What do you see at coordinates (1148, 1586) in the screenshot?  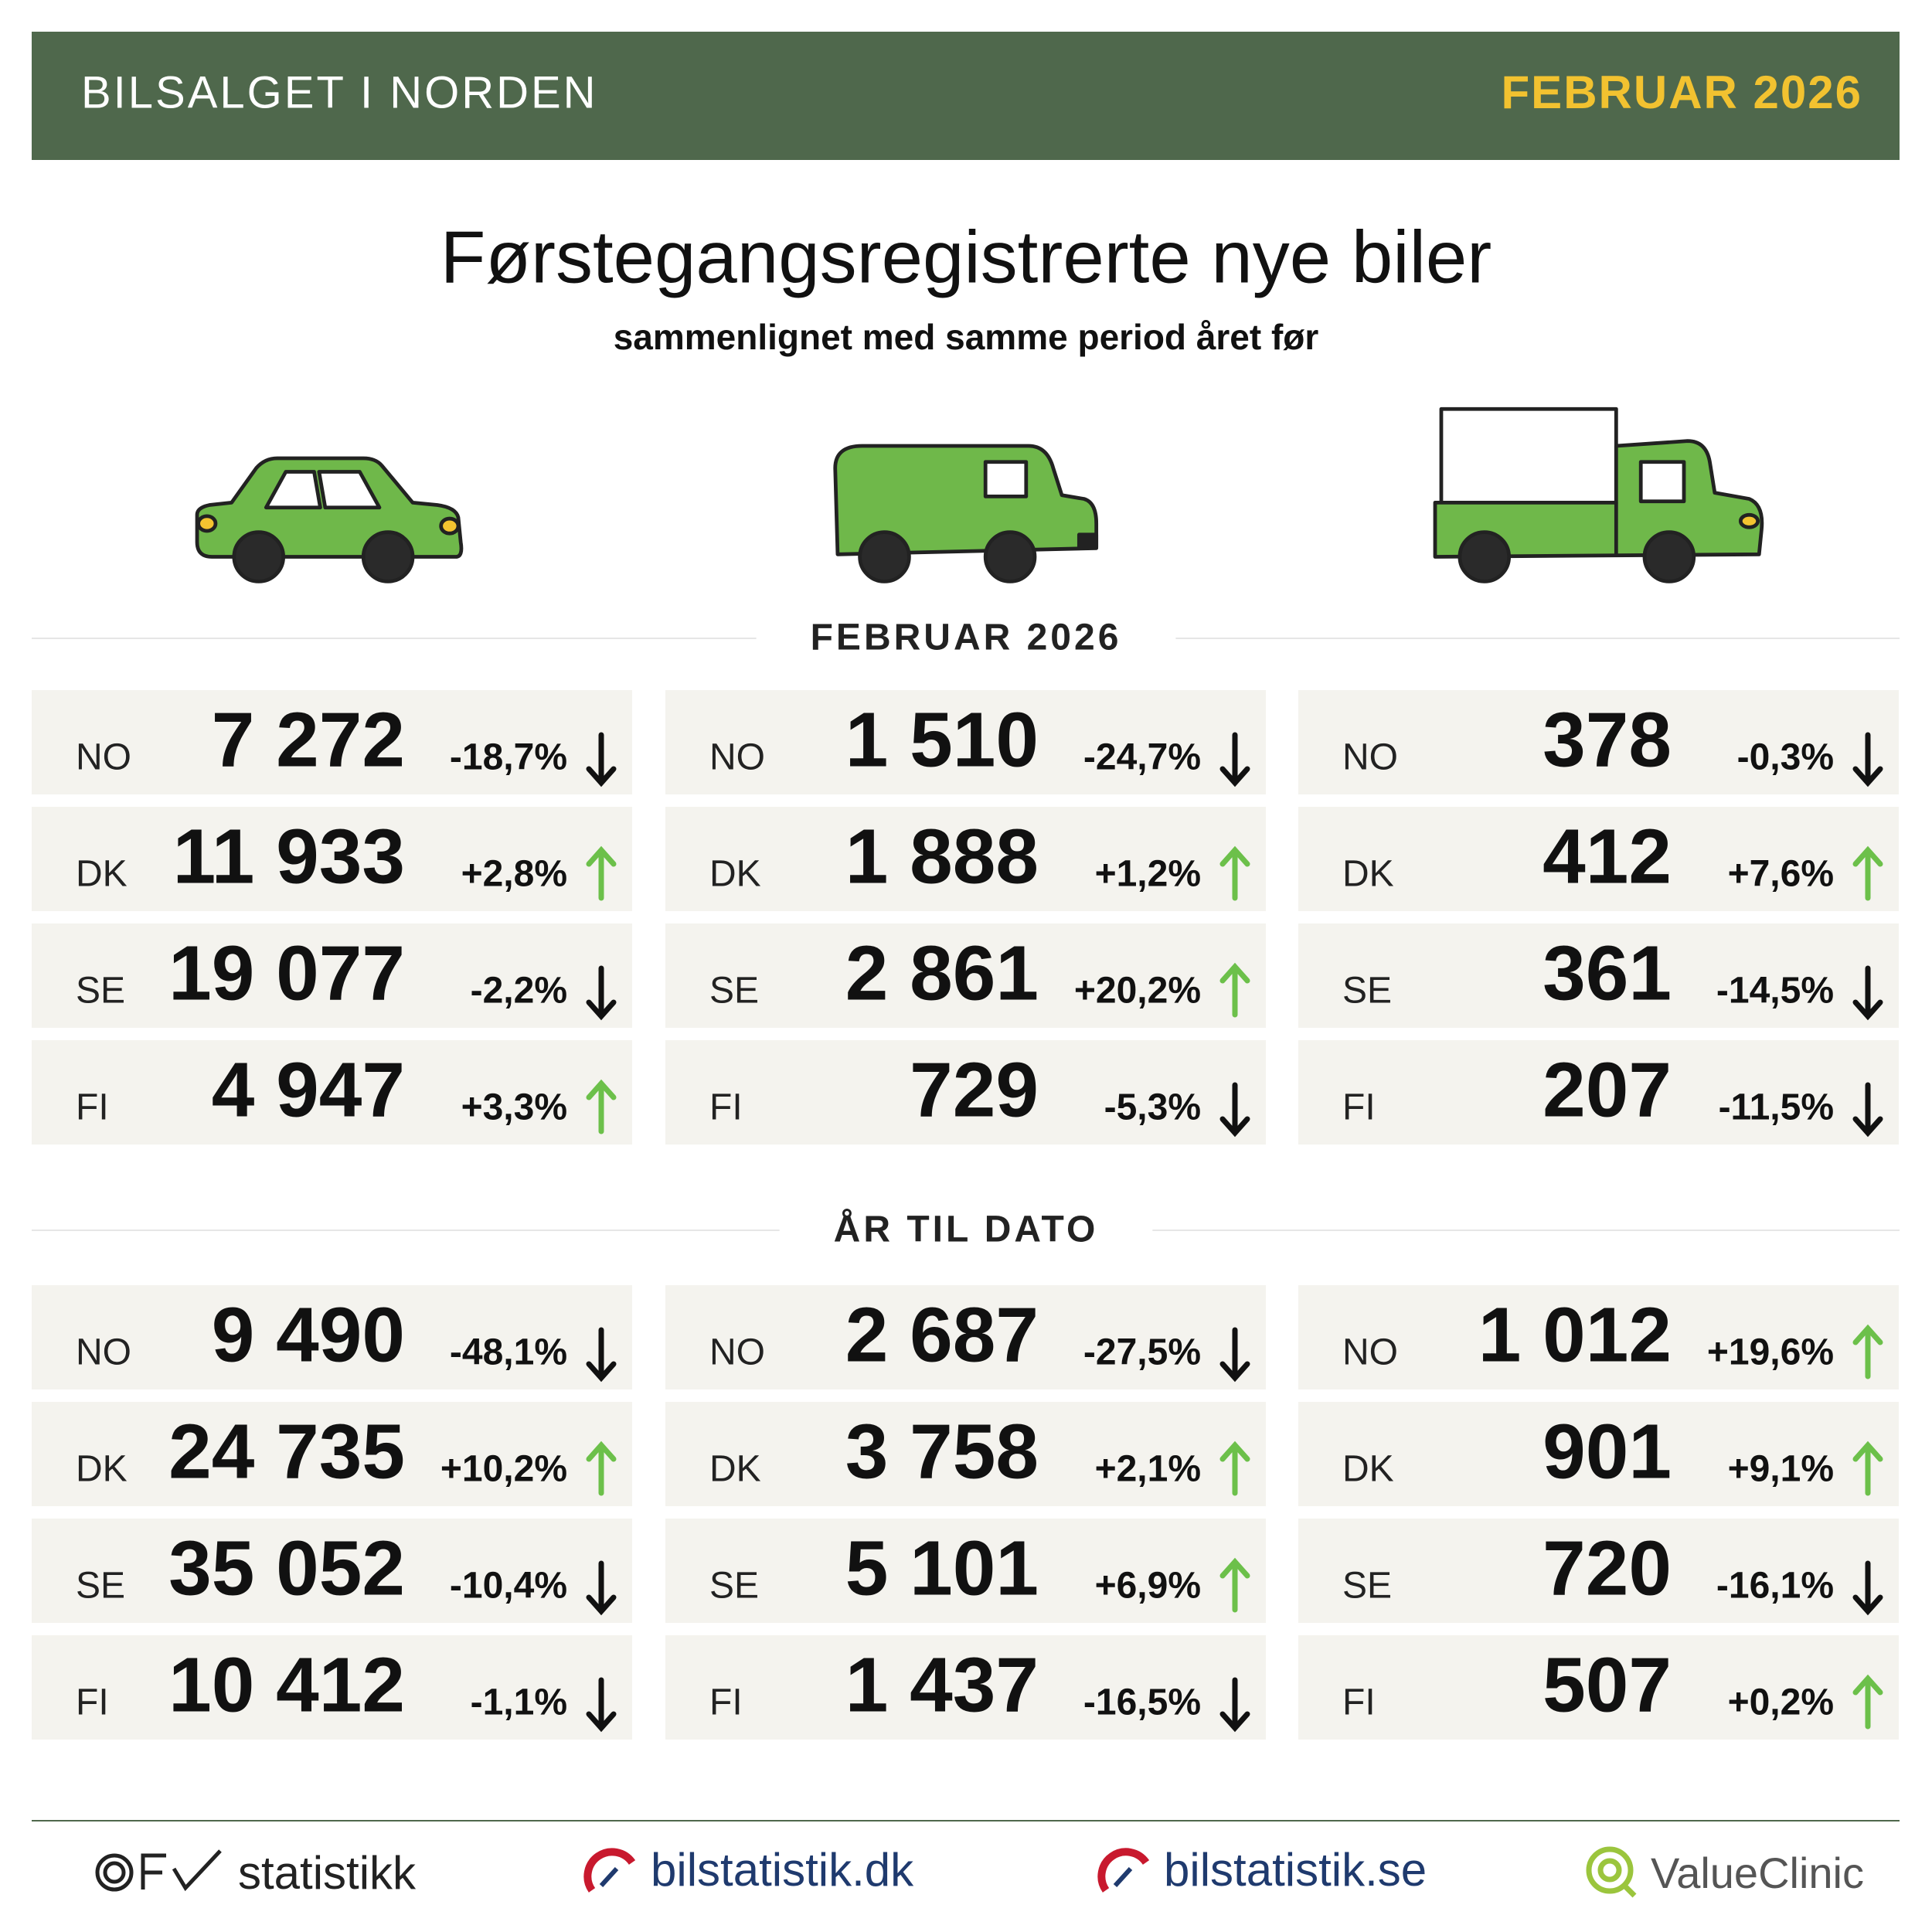 I see `change-percent: +6,9%` at bounding box center [1148, 1586].